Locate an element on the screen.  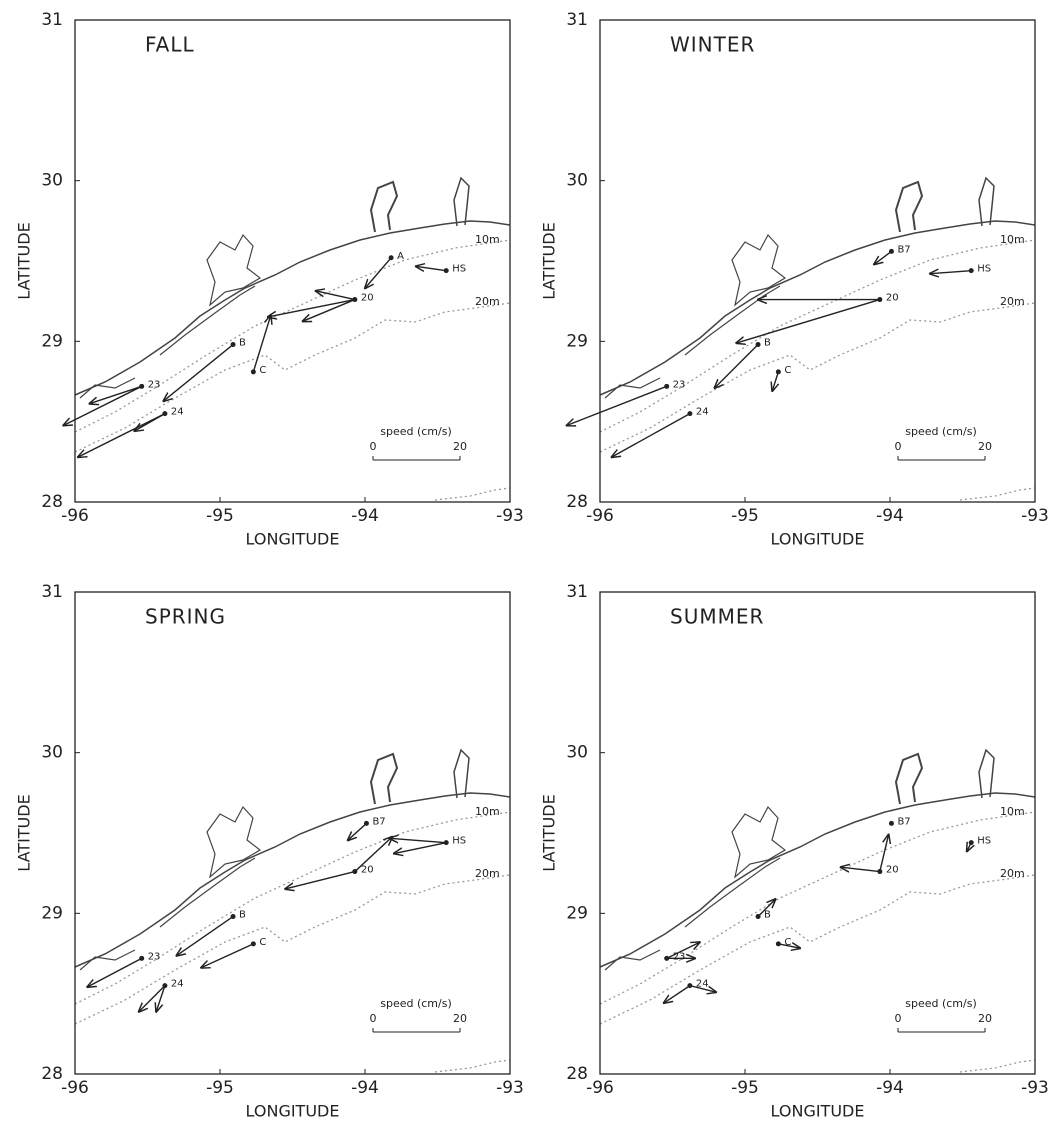
panel-title: FALL is located at coordinates (170, 45).